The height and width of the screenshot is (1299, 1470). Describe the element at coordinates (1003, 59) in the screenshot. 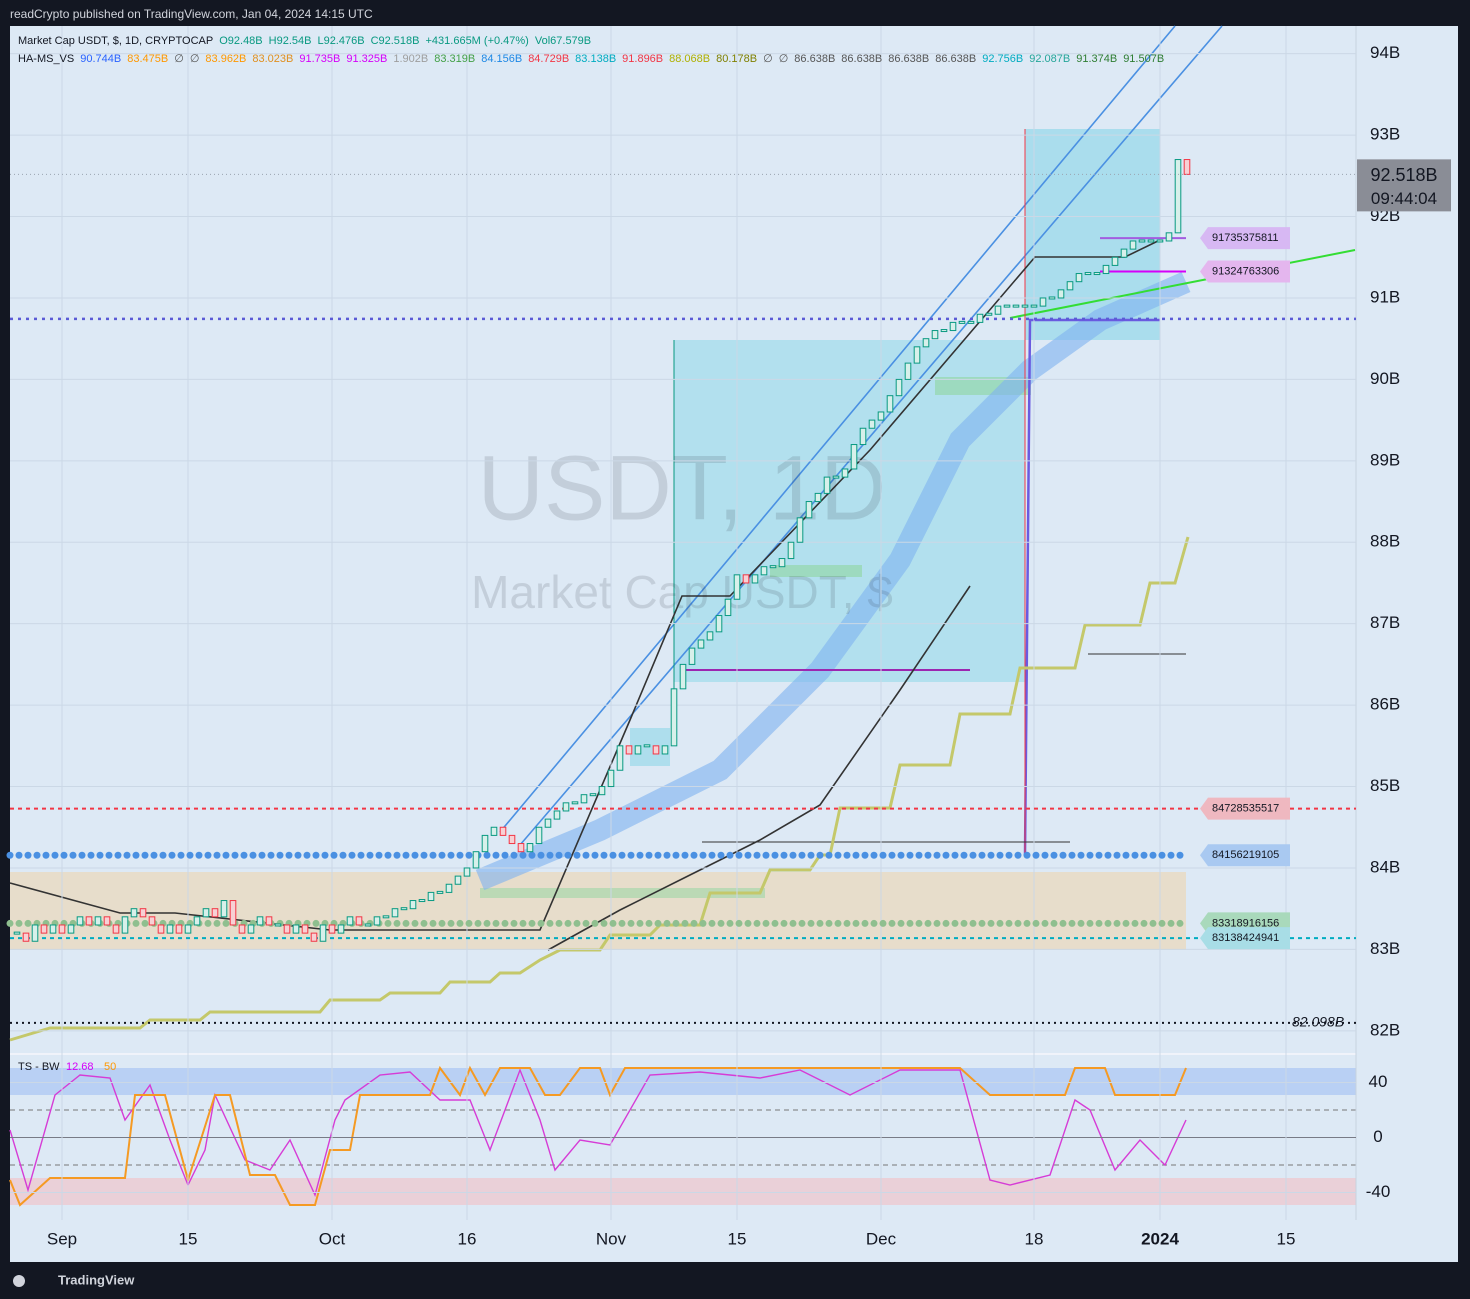

I see `indicator-value: 92.756B` at that location.